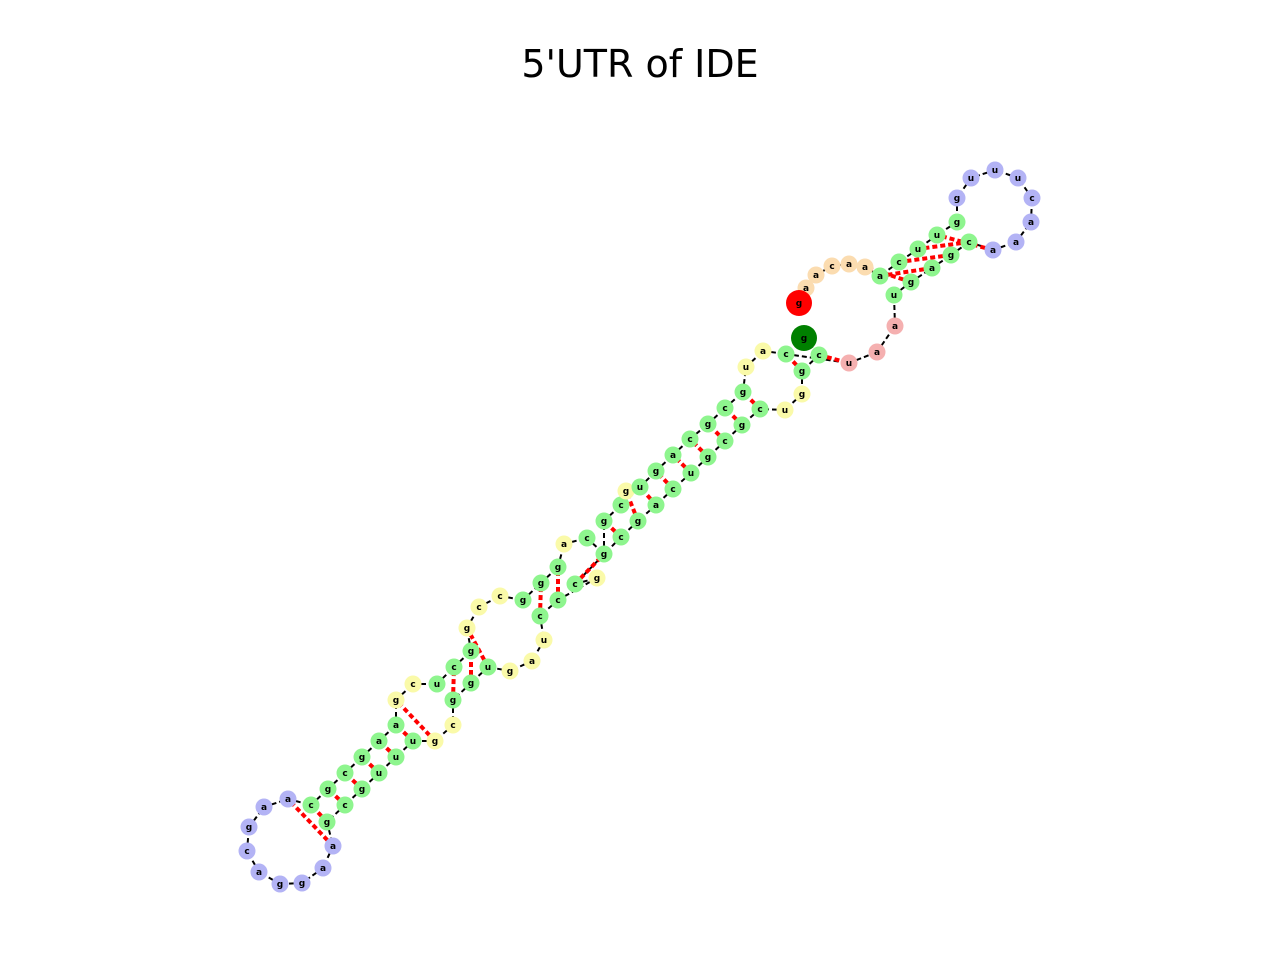 This screenshot has width=1280, height=960. I want to click on base-pair-bond, so click(925, 258).